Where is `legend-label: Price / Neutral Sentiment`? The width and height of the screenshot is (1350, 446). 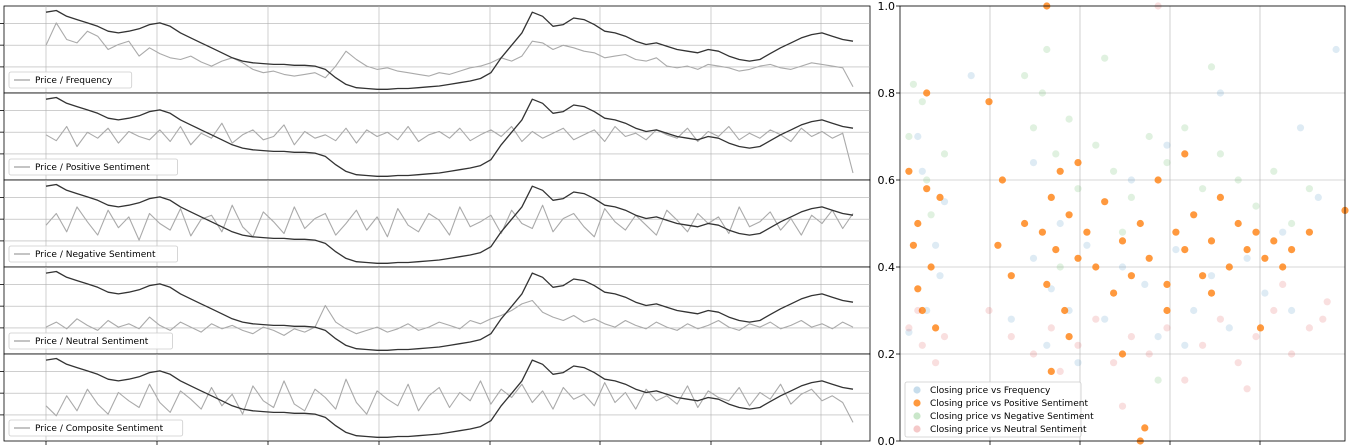
legend-label: Price / Neutral Sentiment is located at coordinates (92, 342).